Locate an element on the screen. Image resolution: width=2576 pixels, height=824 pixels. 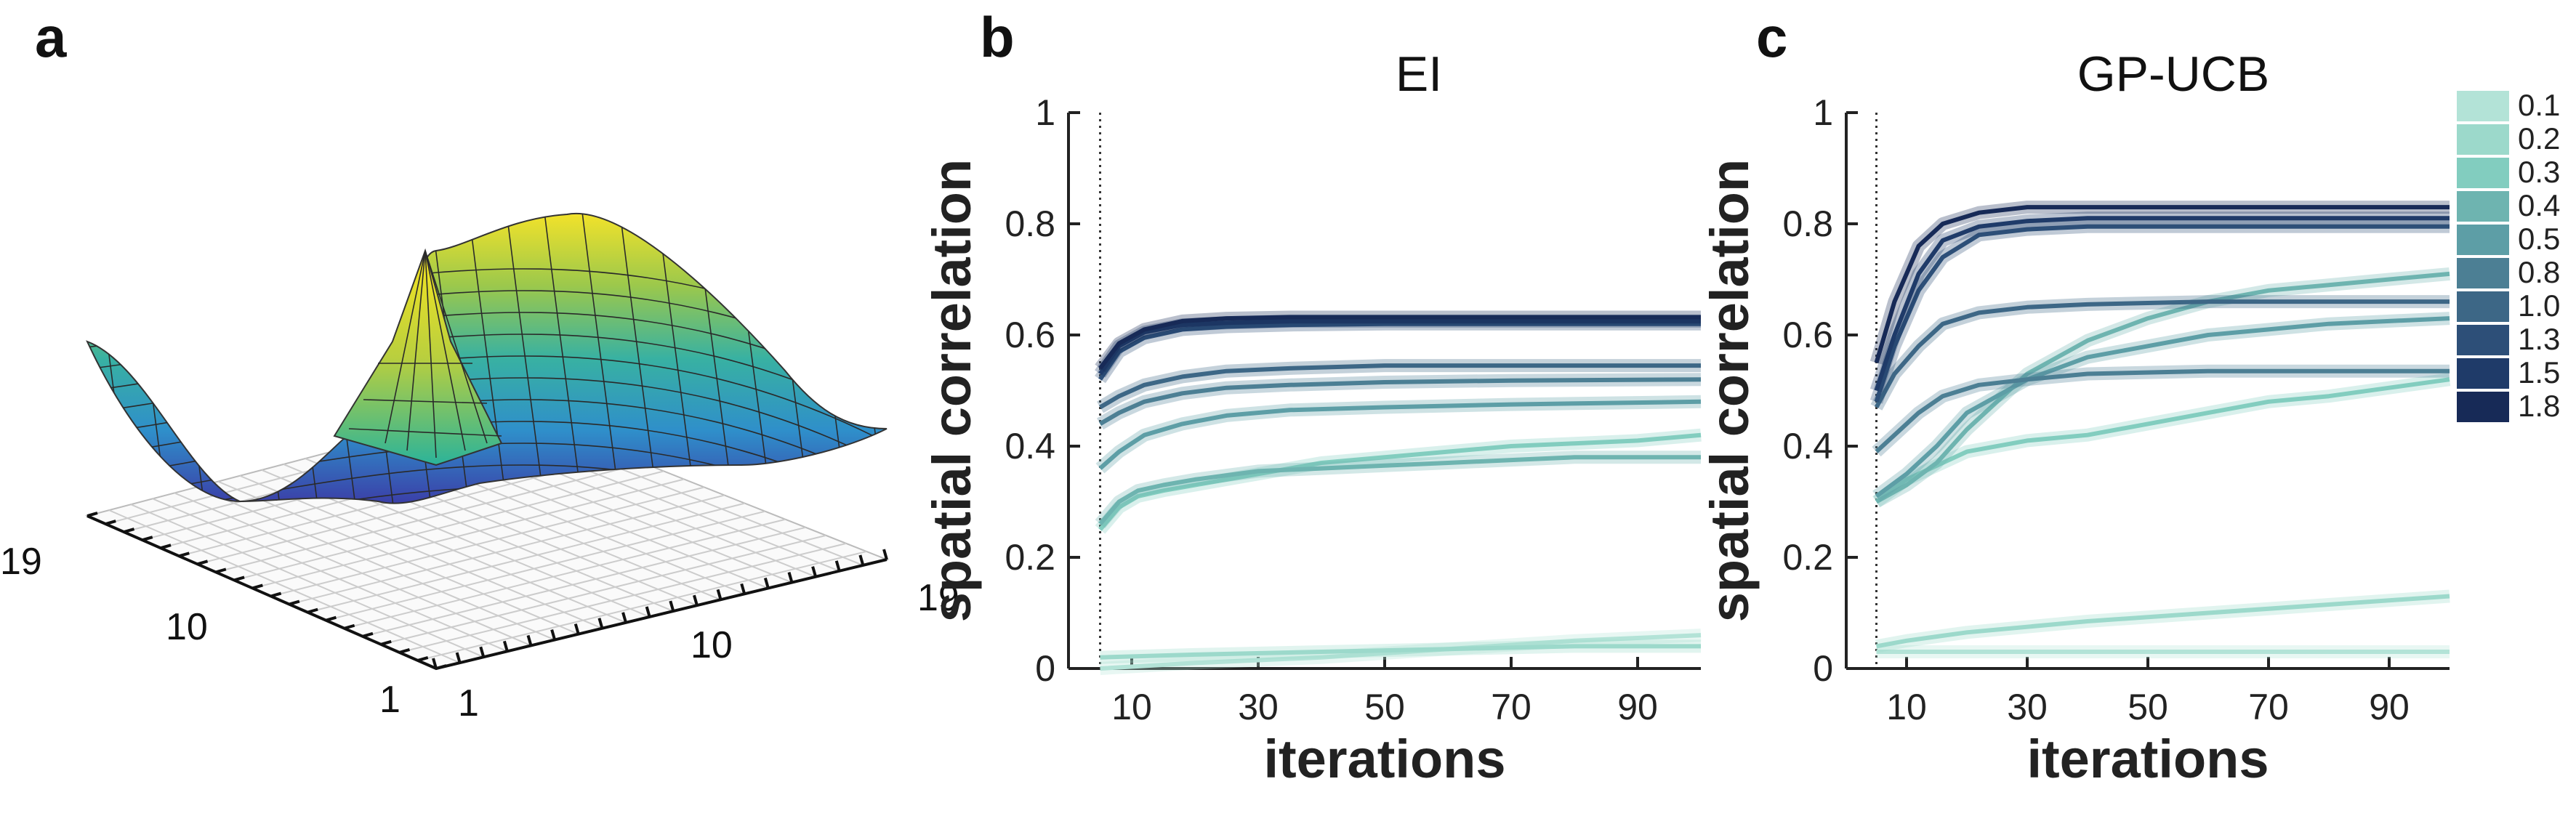
legend-label: 0.1 is located at coordinates (2539, 105).